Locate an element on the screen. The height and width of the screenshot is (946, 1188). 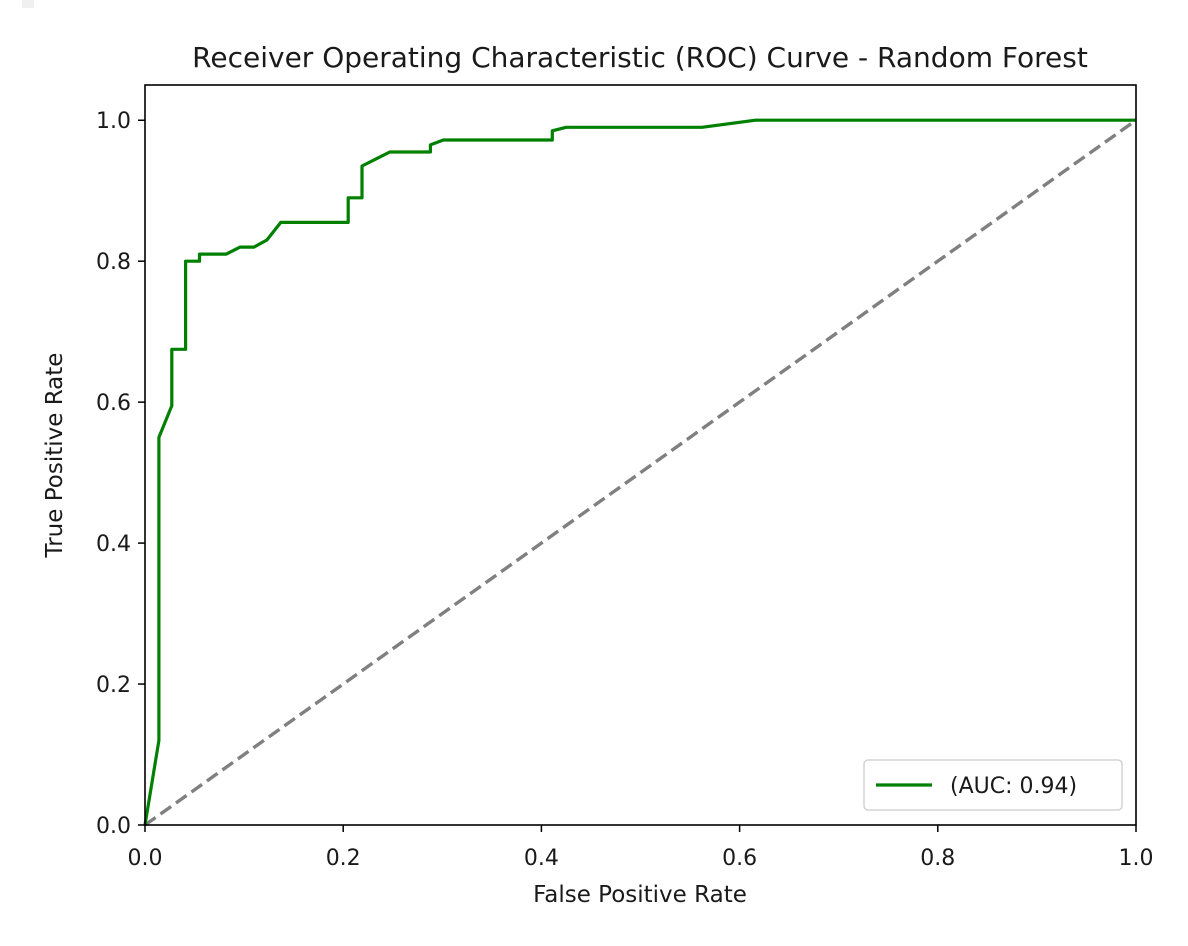
legend: (AUC: 0.94) is located at coordinates (993, 785).